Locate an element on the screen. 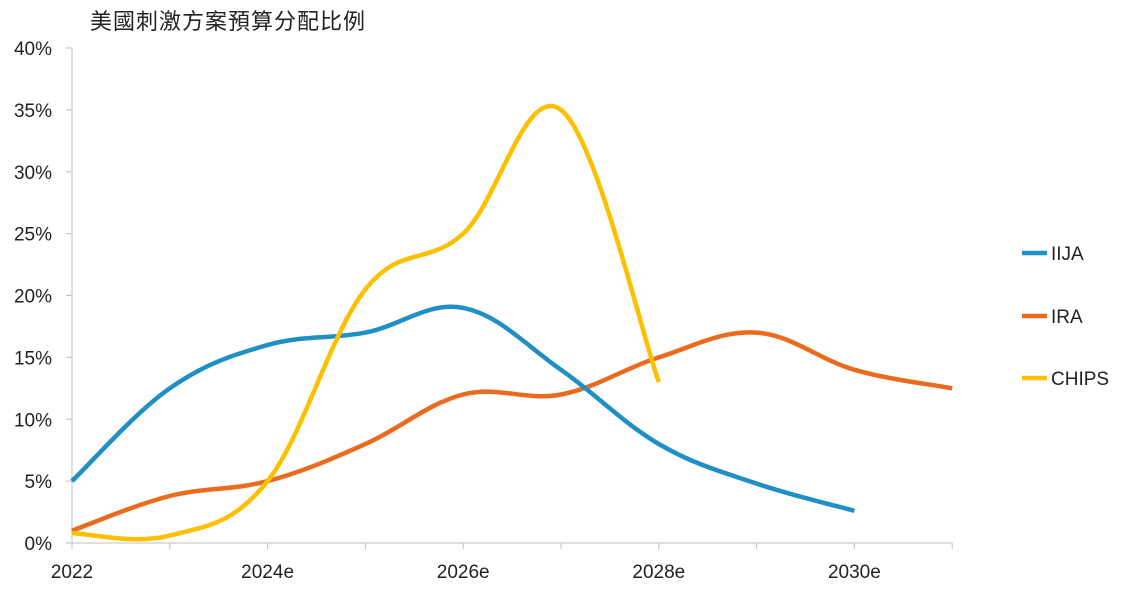 The width and height of the screenshot is (1122, 589). y-tick-label: 20% is located at coordinates (33, 297).